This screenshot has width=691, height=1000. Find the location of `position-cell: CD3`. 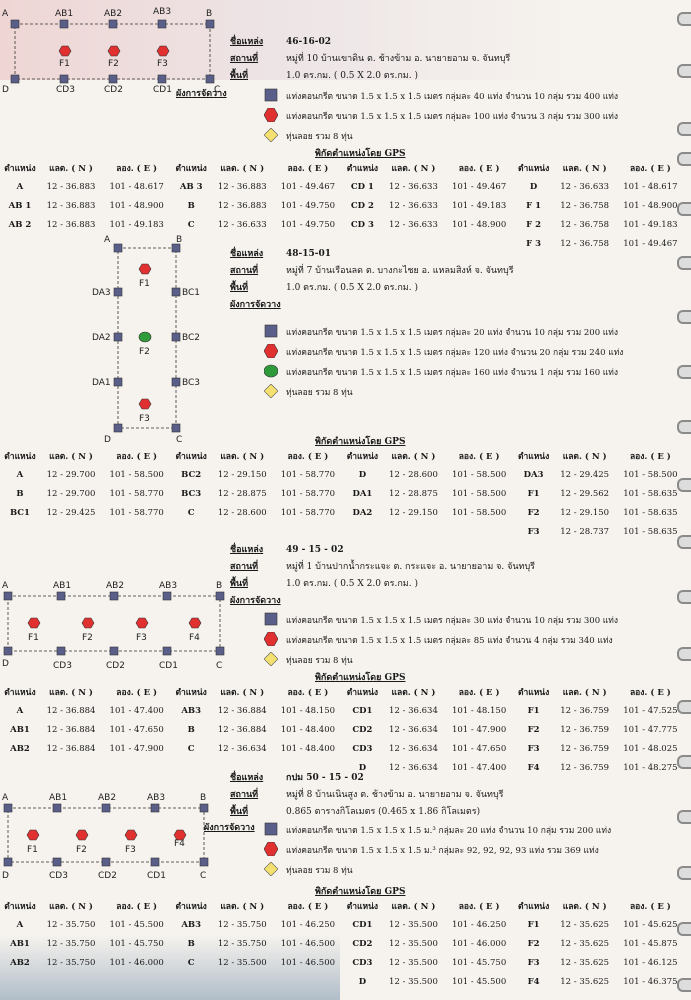

position-cell: CD3 is located at coordinates (362, 748).